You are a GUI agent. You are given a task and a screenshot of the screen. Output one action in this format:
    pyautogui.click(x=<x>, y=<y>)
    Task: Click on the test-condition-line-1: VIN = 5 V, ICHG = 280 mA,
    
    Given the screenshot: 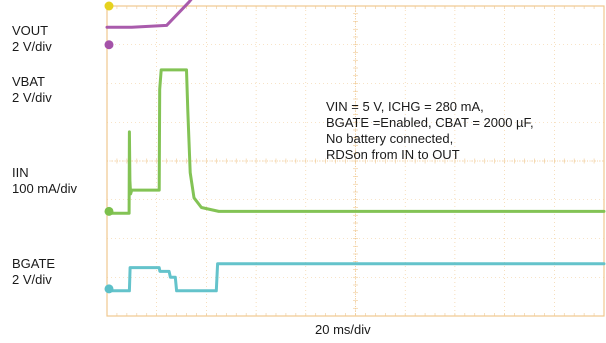 What is the action you would take?
    pyautogui.click(x=405, y=106)
    